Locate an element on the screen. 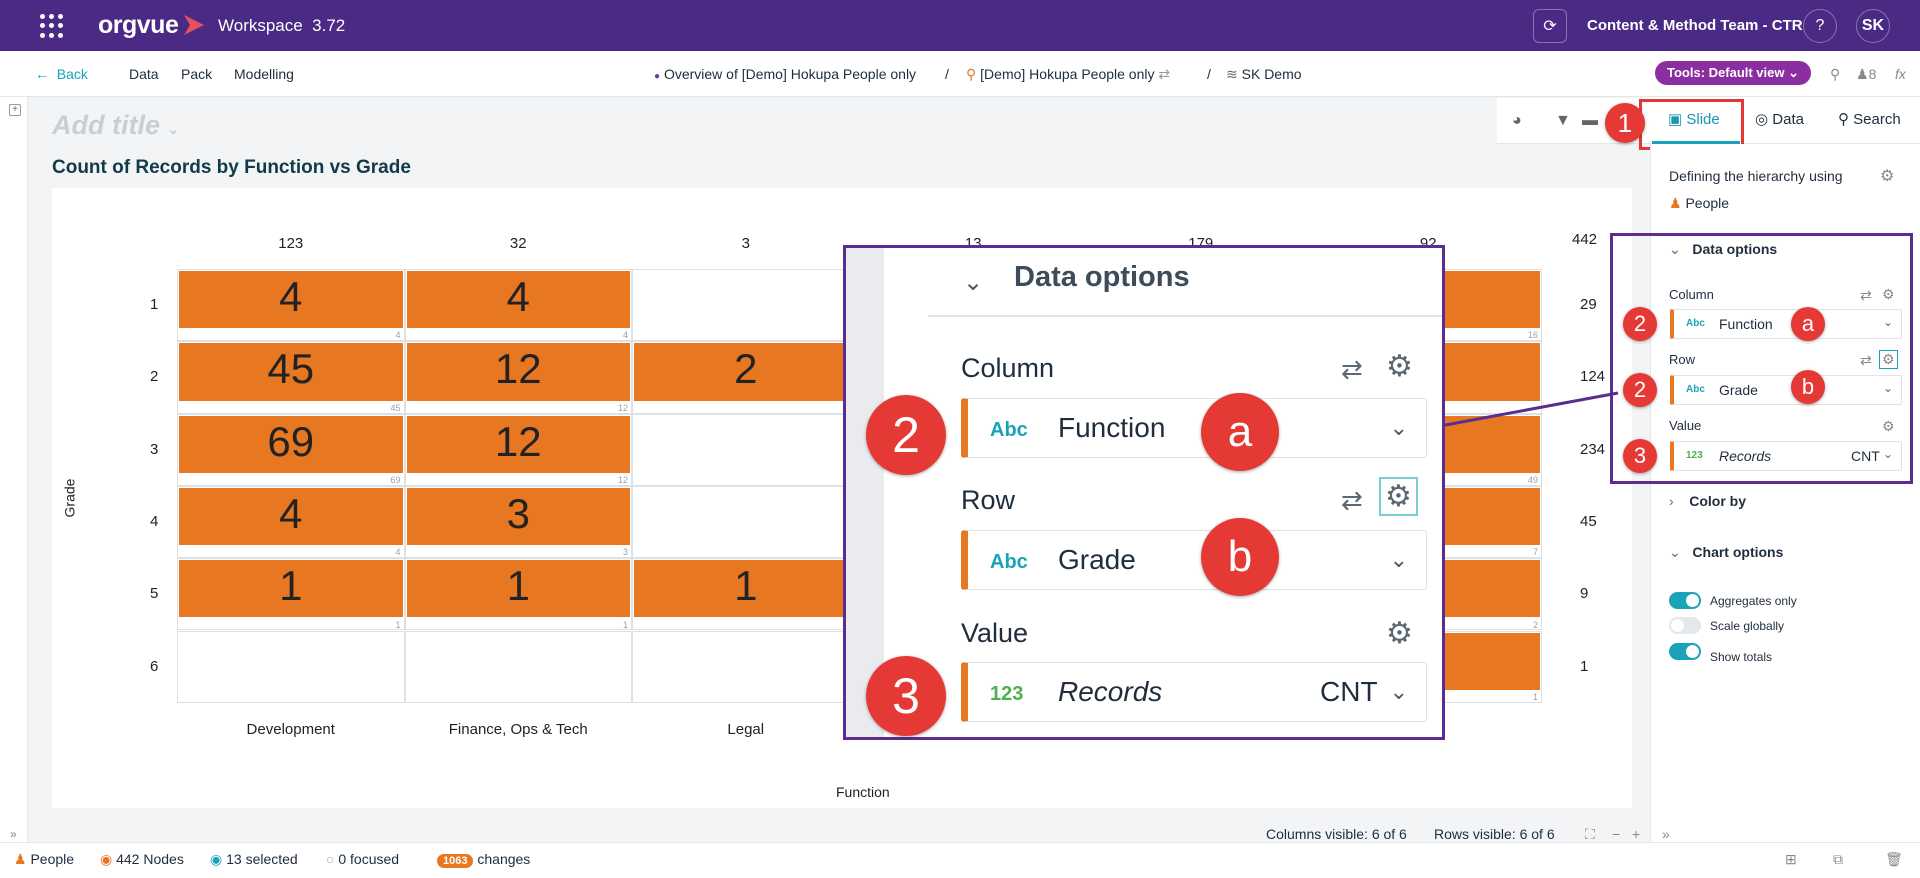 The image size is (1920, 878). row-total-label: 29 is located at coordinates (1588, 304).